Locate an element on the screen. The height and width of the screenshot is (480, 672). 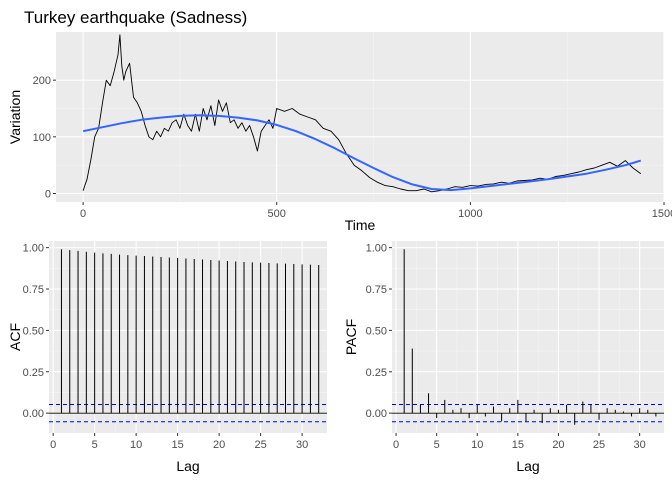
chart-1-y-tick-label: 100 is located at coordinates (42, 138).